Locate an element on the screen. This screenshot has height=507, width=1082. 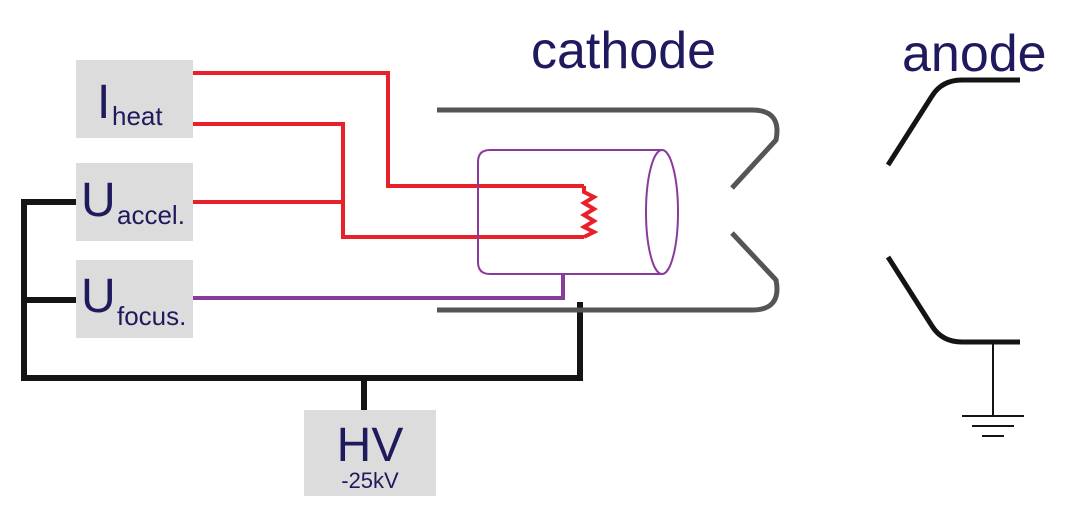
accel-supply-box is located at coordinates (134, 202).